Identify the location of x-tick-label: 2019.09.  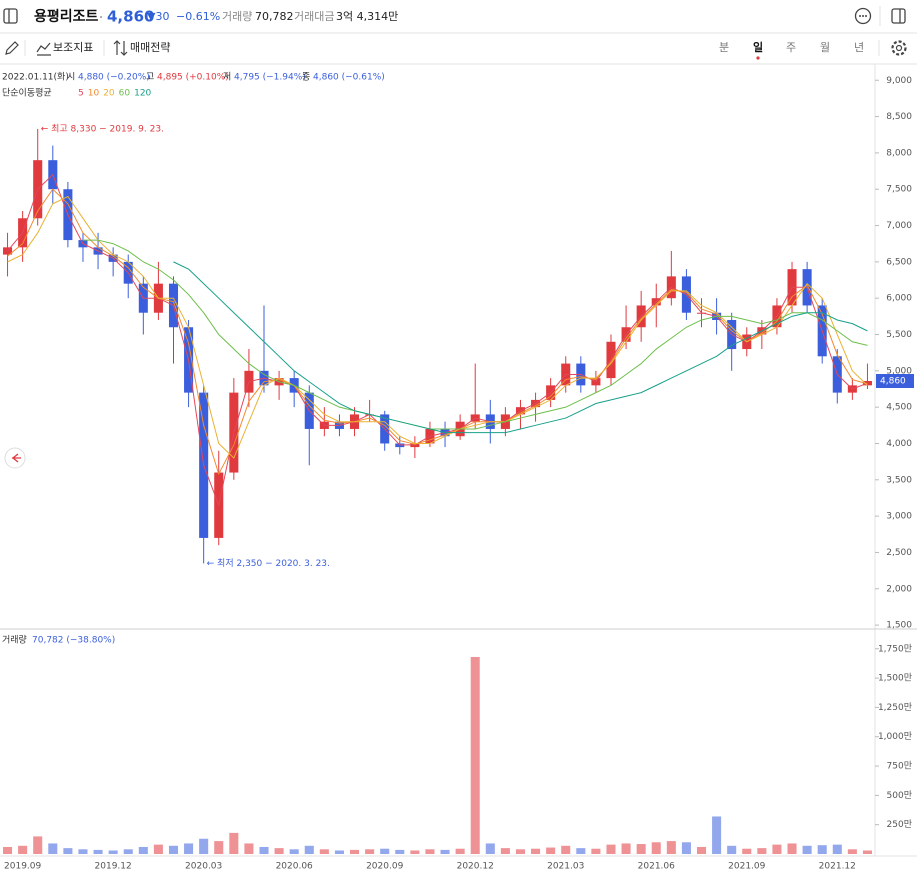
(22, 867).